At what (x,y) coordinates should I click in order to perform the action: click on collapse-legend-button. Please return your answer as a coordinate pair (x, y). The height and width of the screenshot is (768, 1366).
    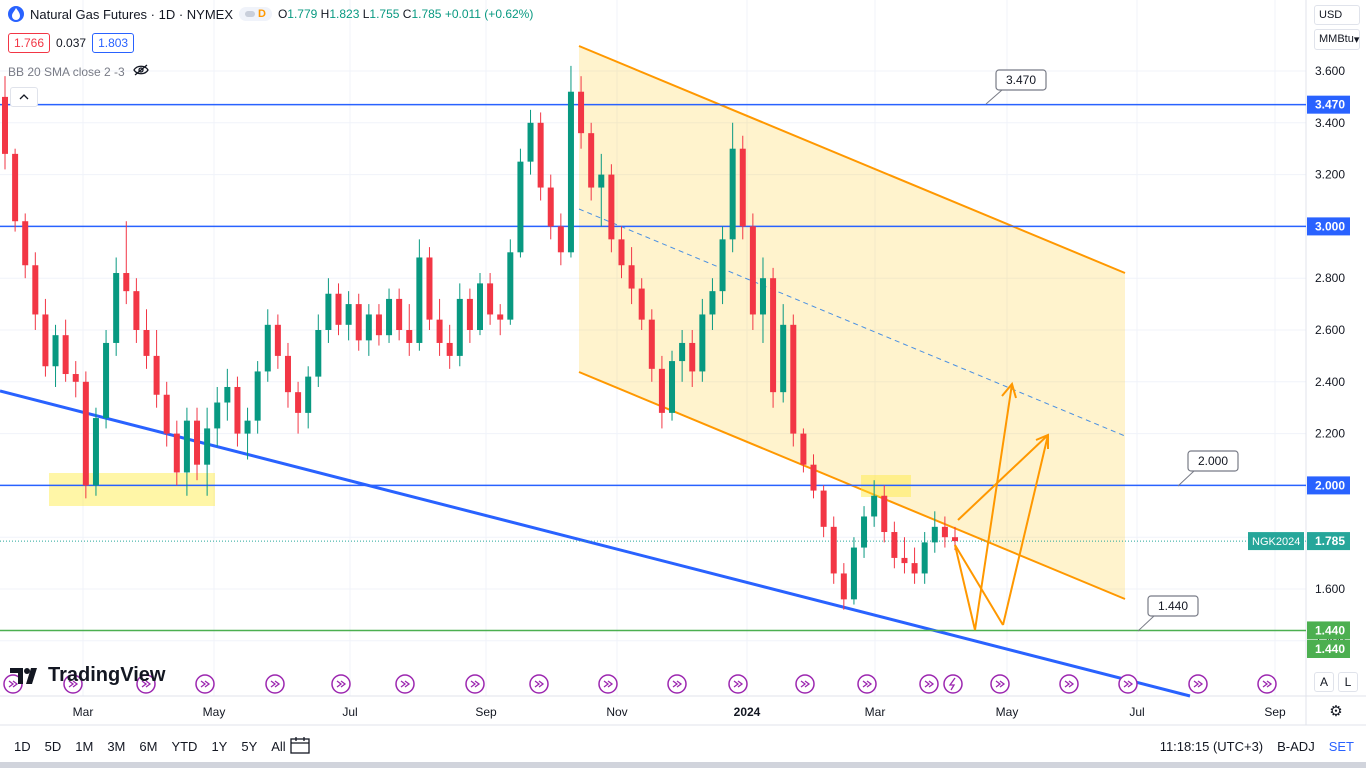
    Looking at the image, I should click on (24, 97).